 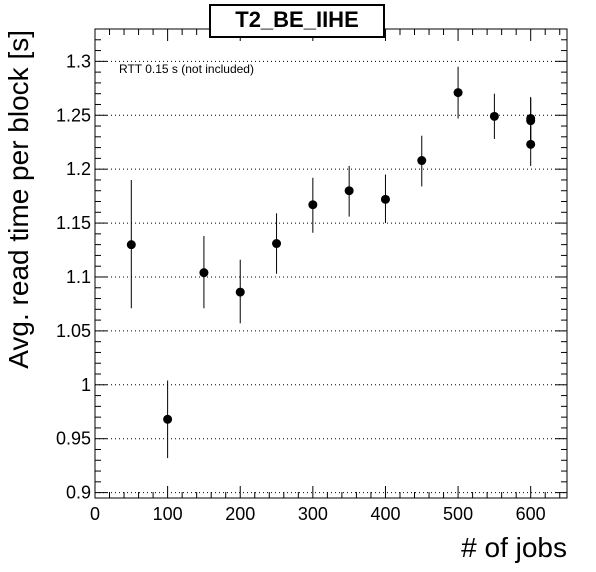 I want to click on y-axis-title: Avg. read time per block [s], so click(x=18, y=199).